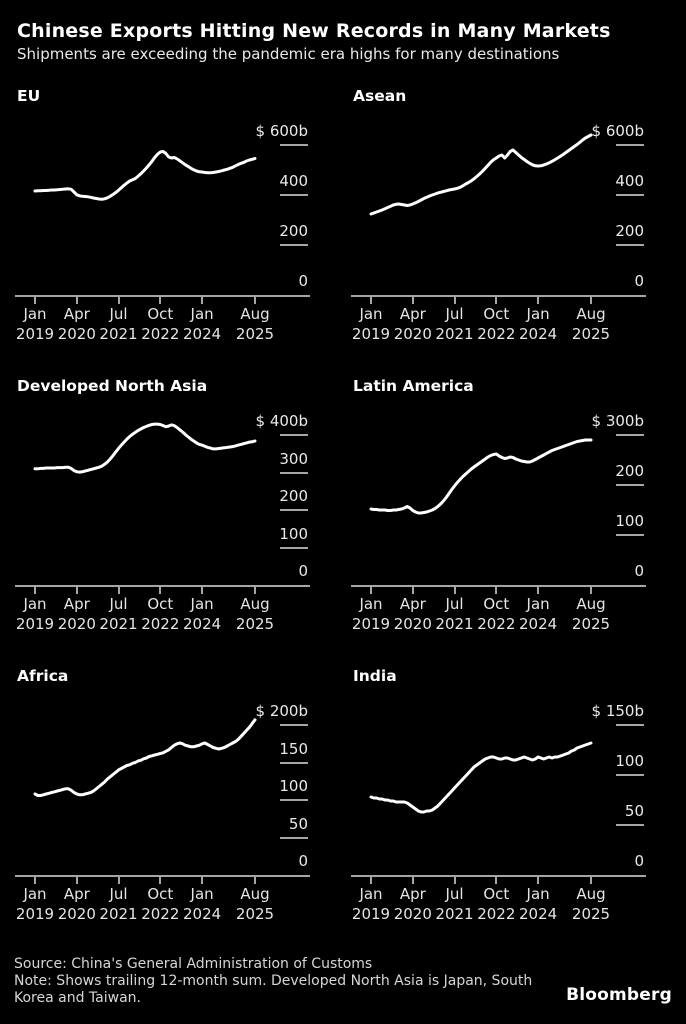  What do you see at coordinates (255, 334) in the screenshot?
I see `x-tick-year: 2025` at bounding box center [255, 334].